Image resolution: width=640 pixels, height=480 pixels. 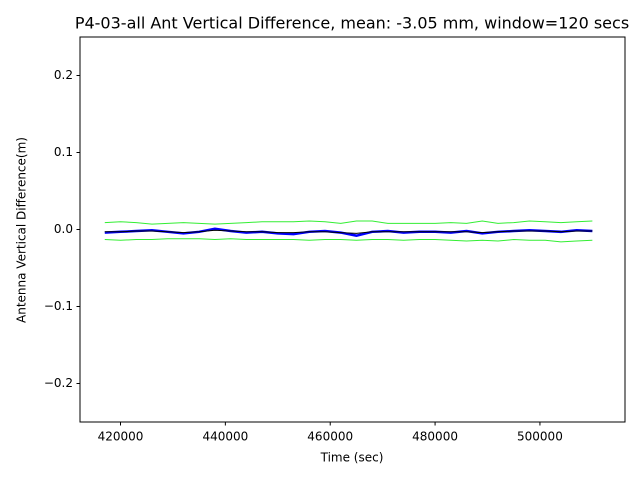 What do you see at coordinates (352, 458) in the screenshot?
I see `x-axis-label: Time (sec)` at bounding box center [352, 458].